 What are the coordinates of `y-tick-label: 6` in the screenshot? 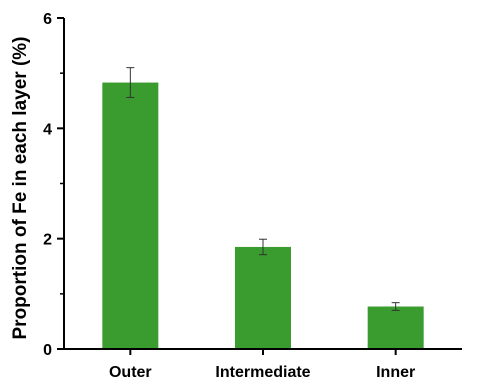 It's located at (47, 19).